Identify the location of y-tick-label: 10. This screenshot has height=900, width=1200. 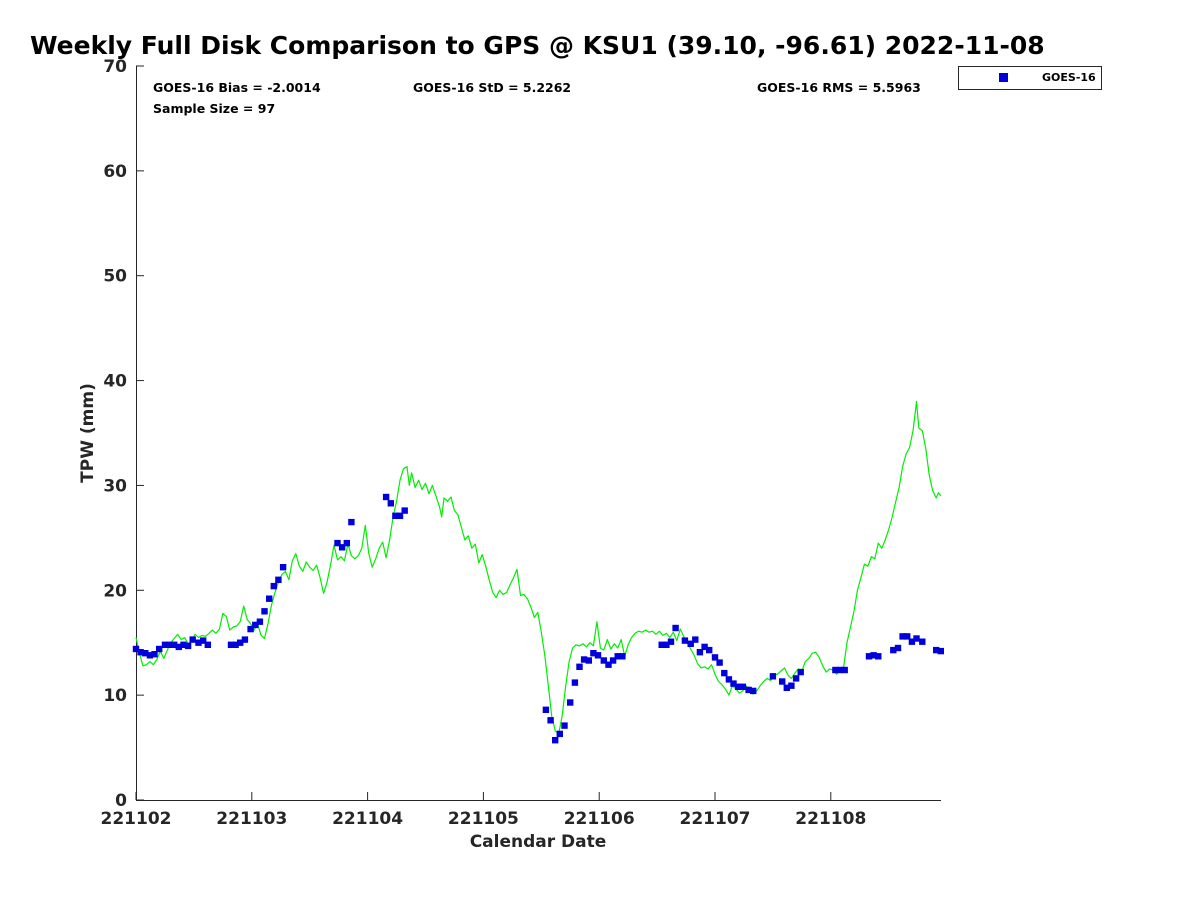
(115, 696).